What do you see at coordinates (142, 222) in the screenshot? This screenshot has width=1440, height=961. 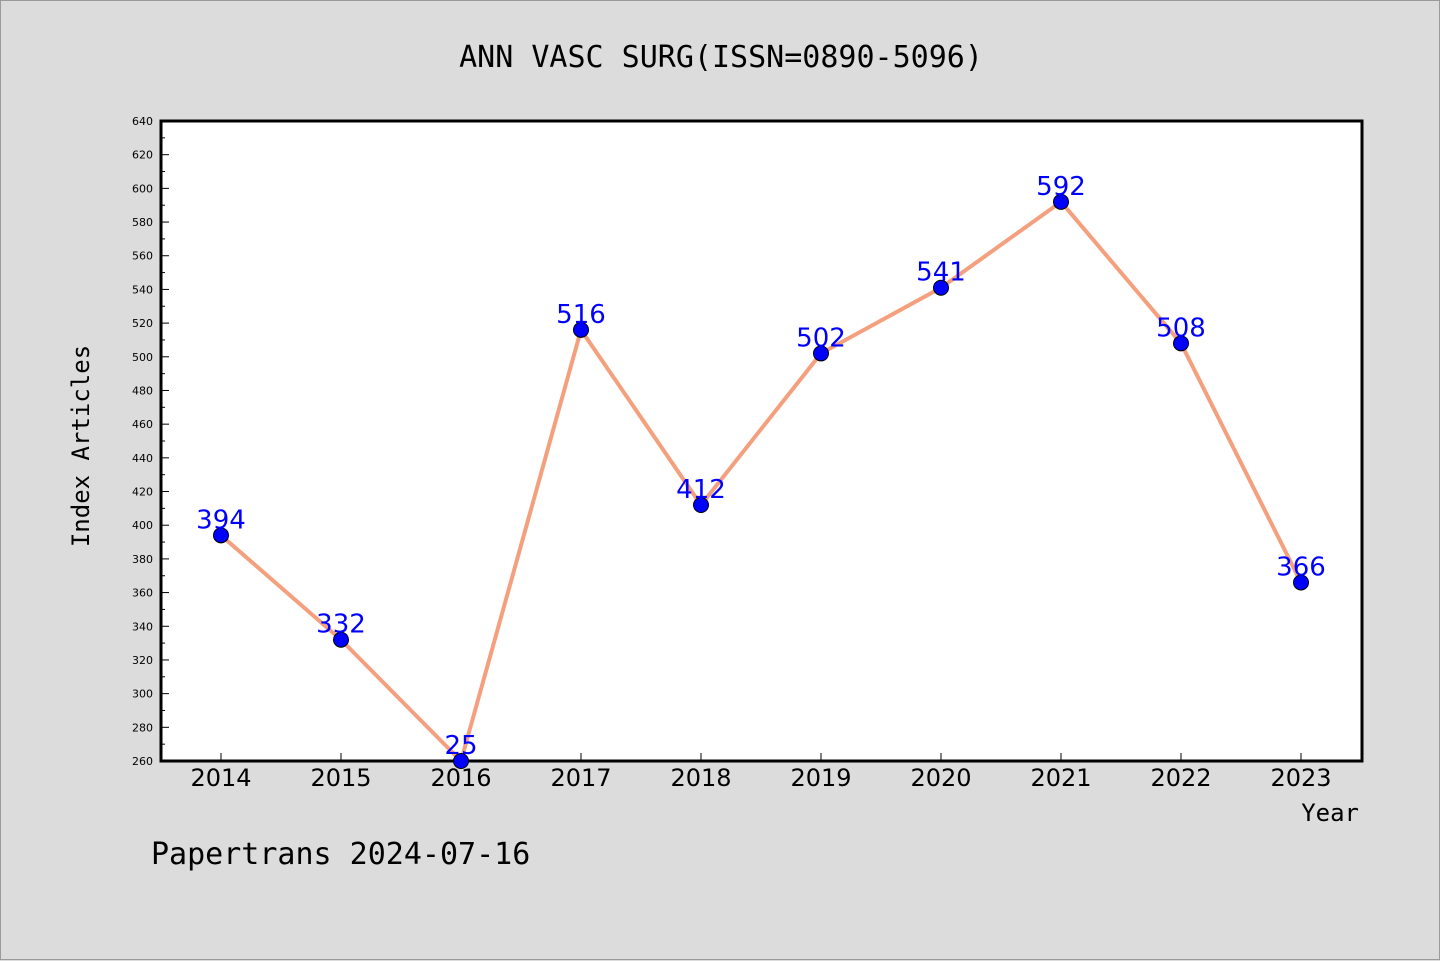 I see `y-tick-label: 580` at bounding box center [142, 222].